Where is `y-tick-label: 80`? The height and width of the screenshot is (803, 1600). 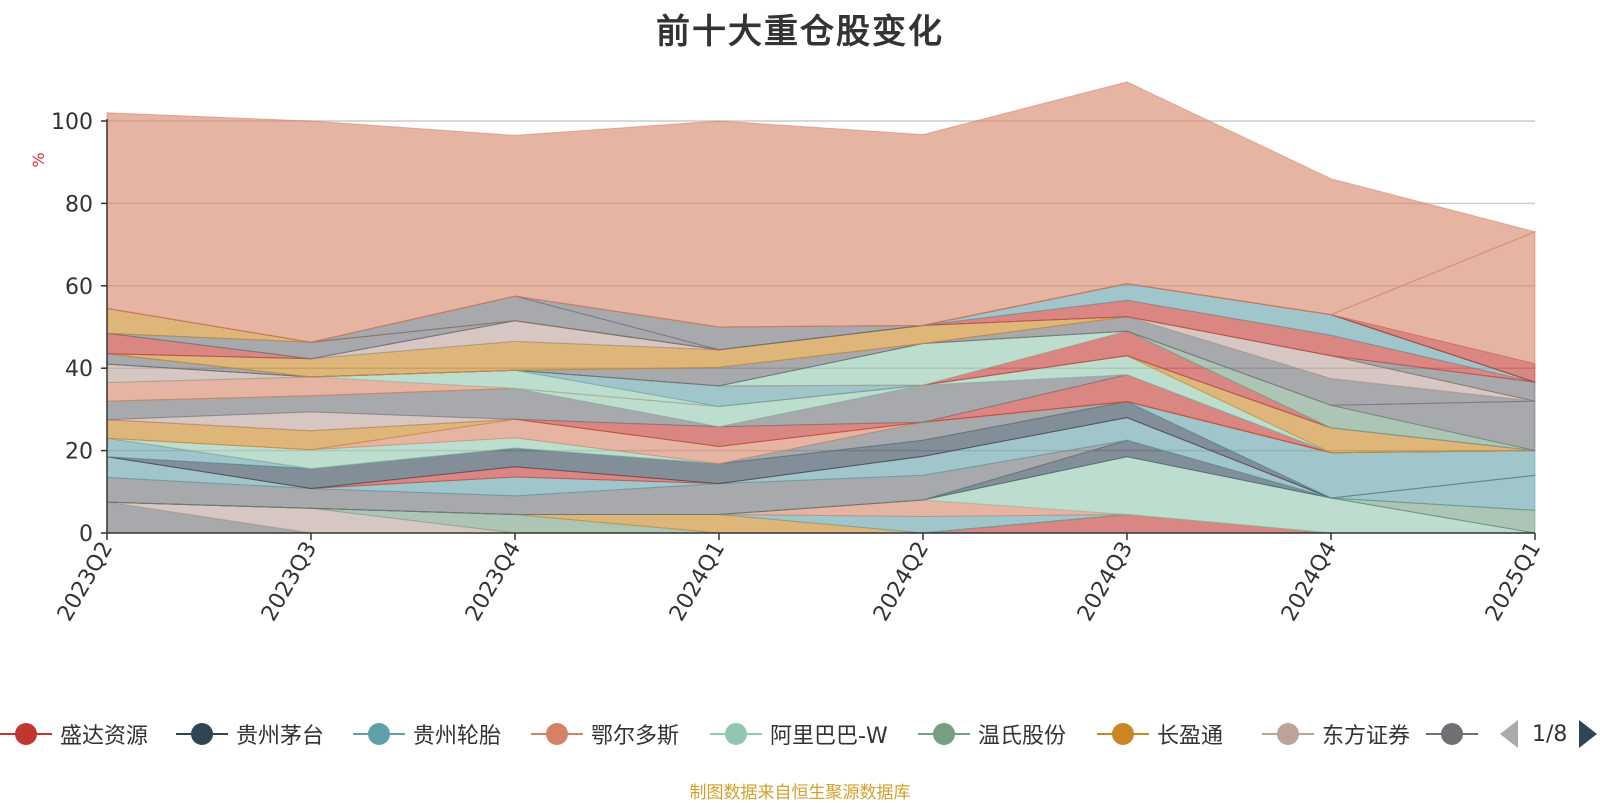 y-tick-label: 80 is located at coordinates (79, 204).